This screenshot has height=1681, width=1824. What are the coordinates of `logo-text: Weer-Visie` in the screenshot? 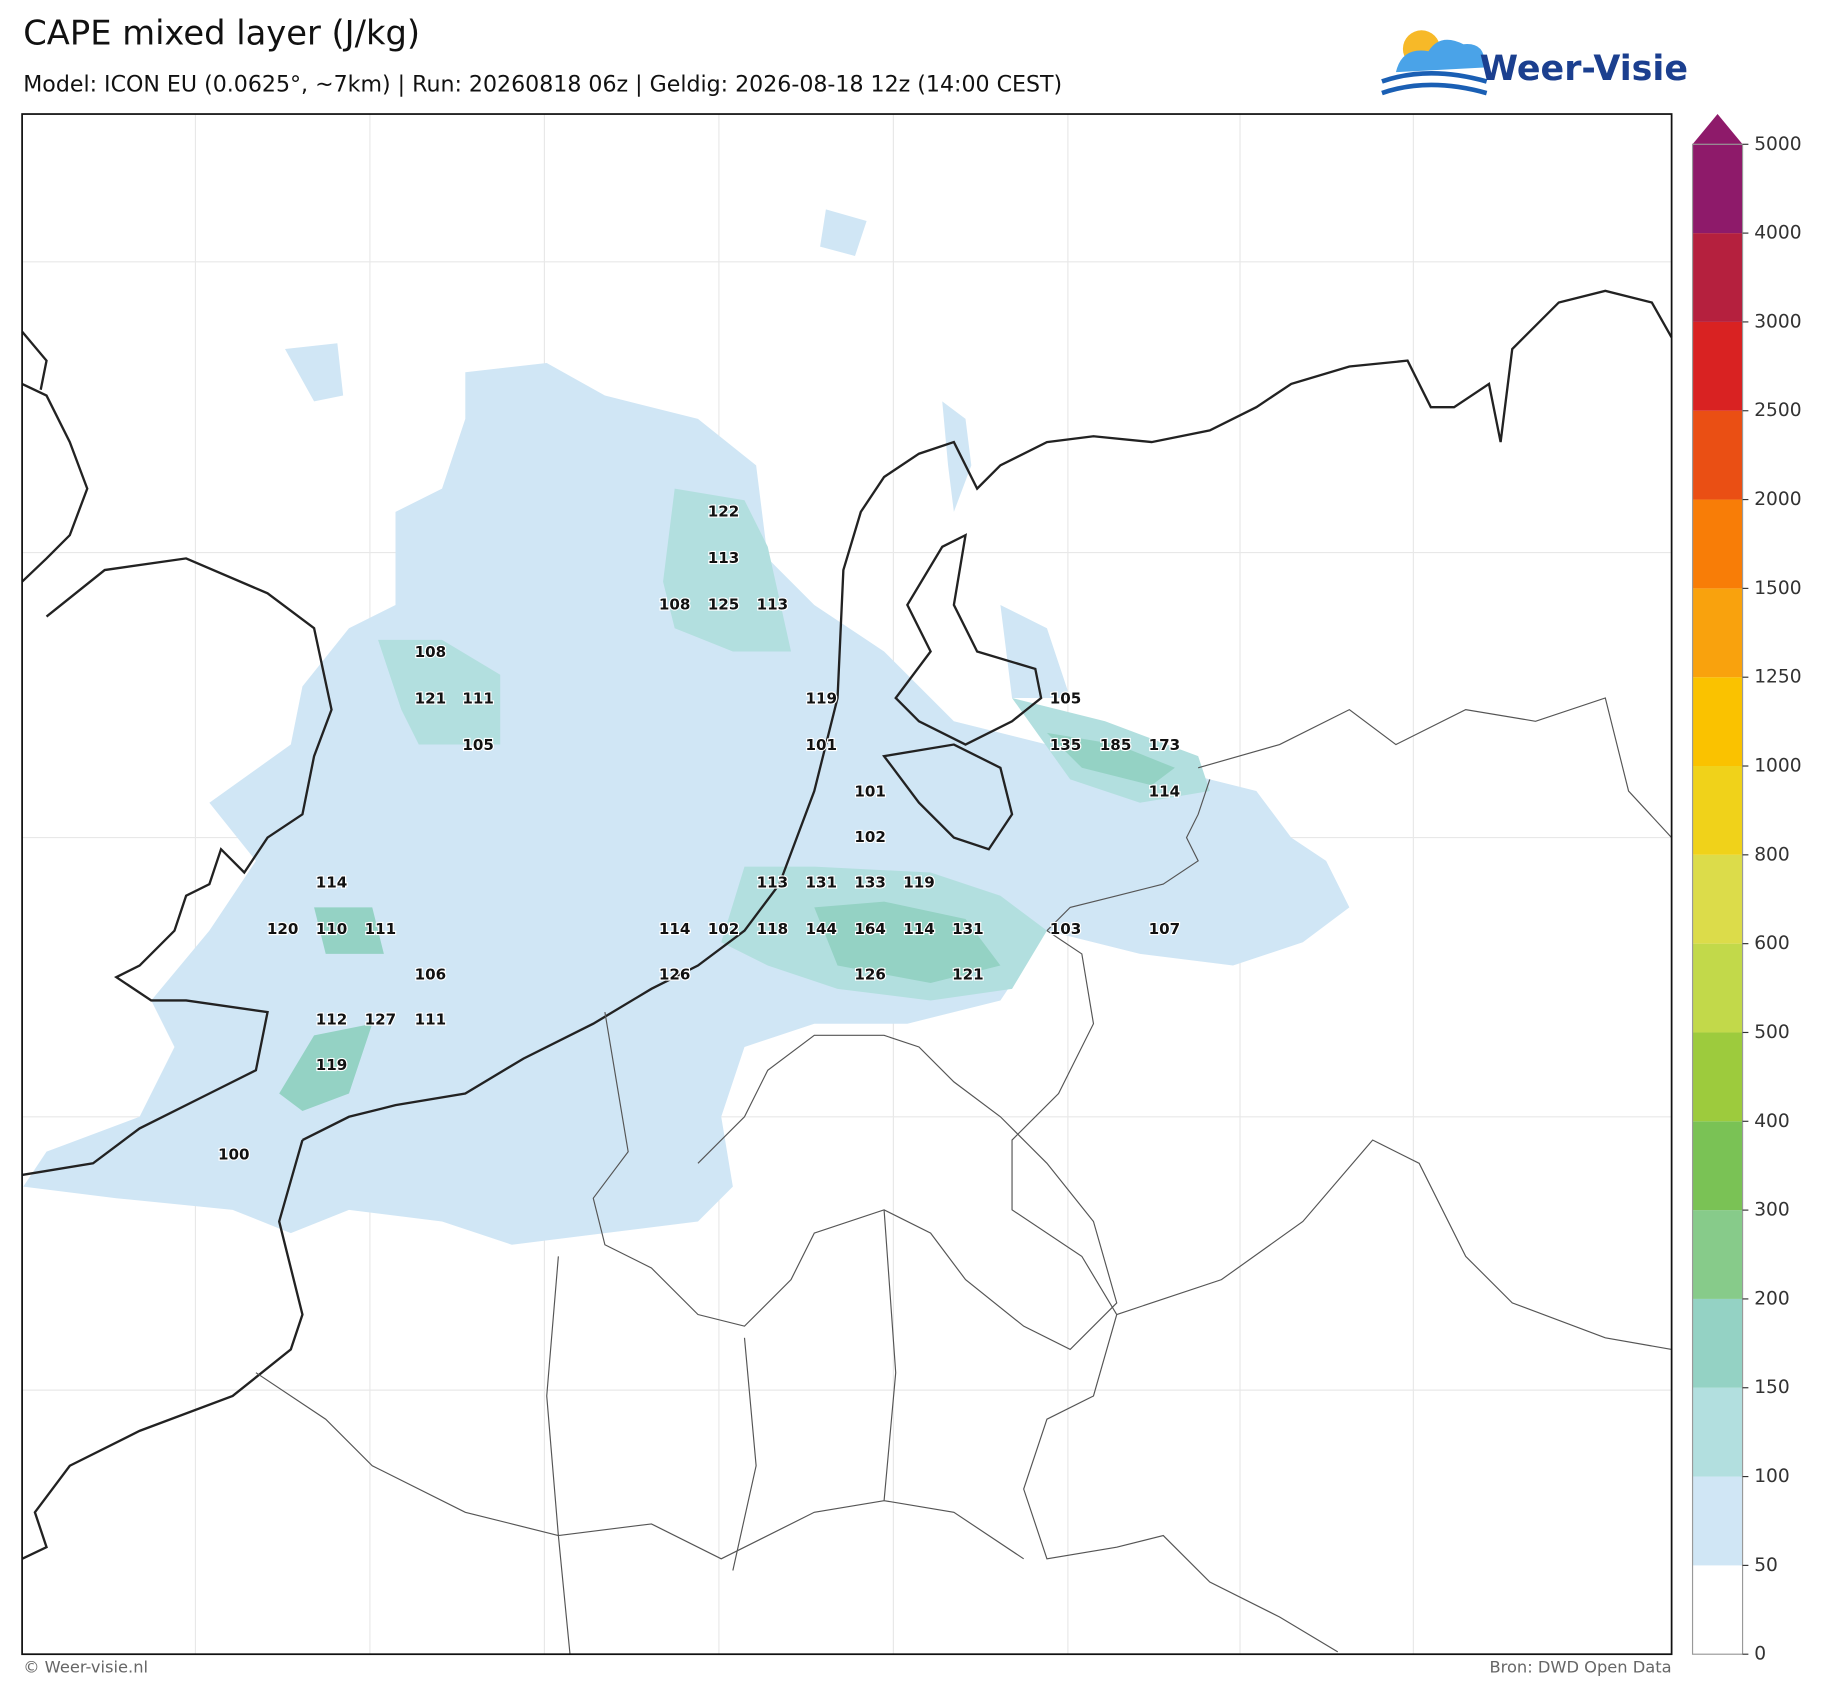 It's located at (1584, 69).